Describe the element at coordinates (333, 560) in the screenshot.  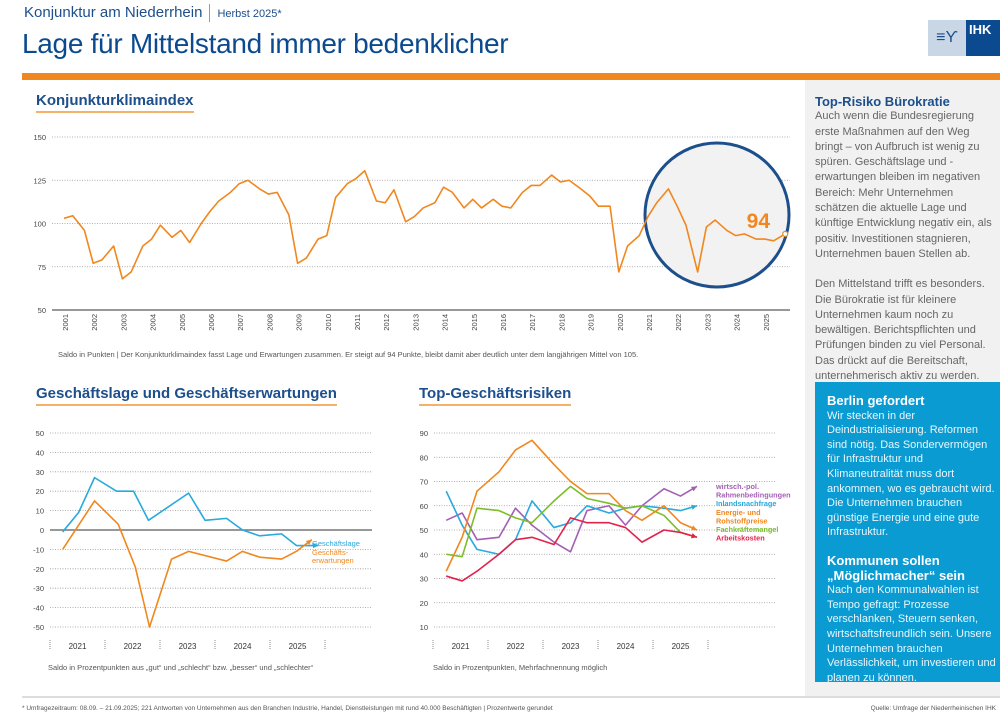
I see `legend-label: erwartungen` at that location.